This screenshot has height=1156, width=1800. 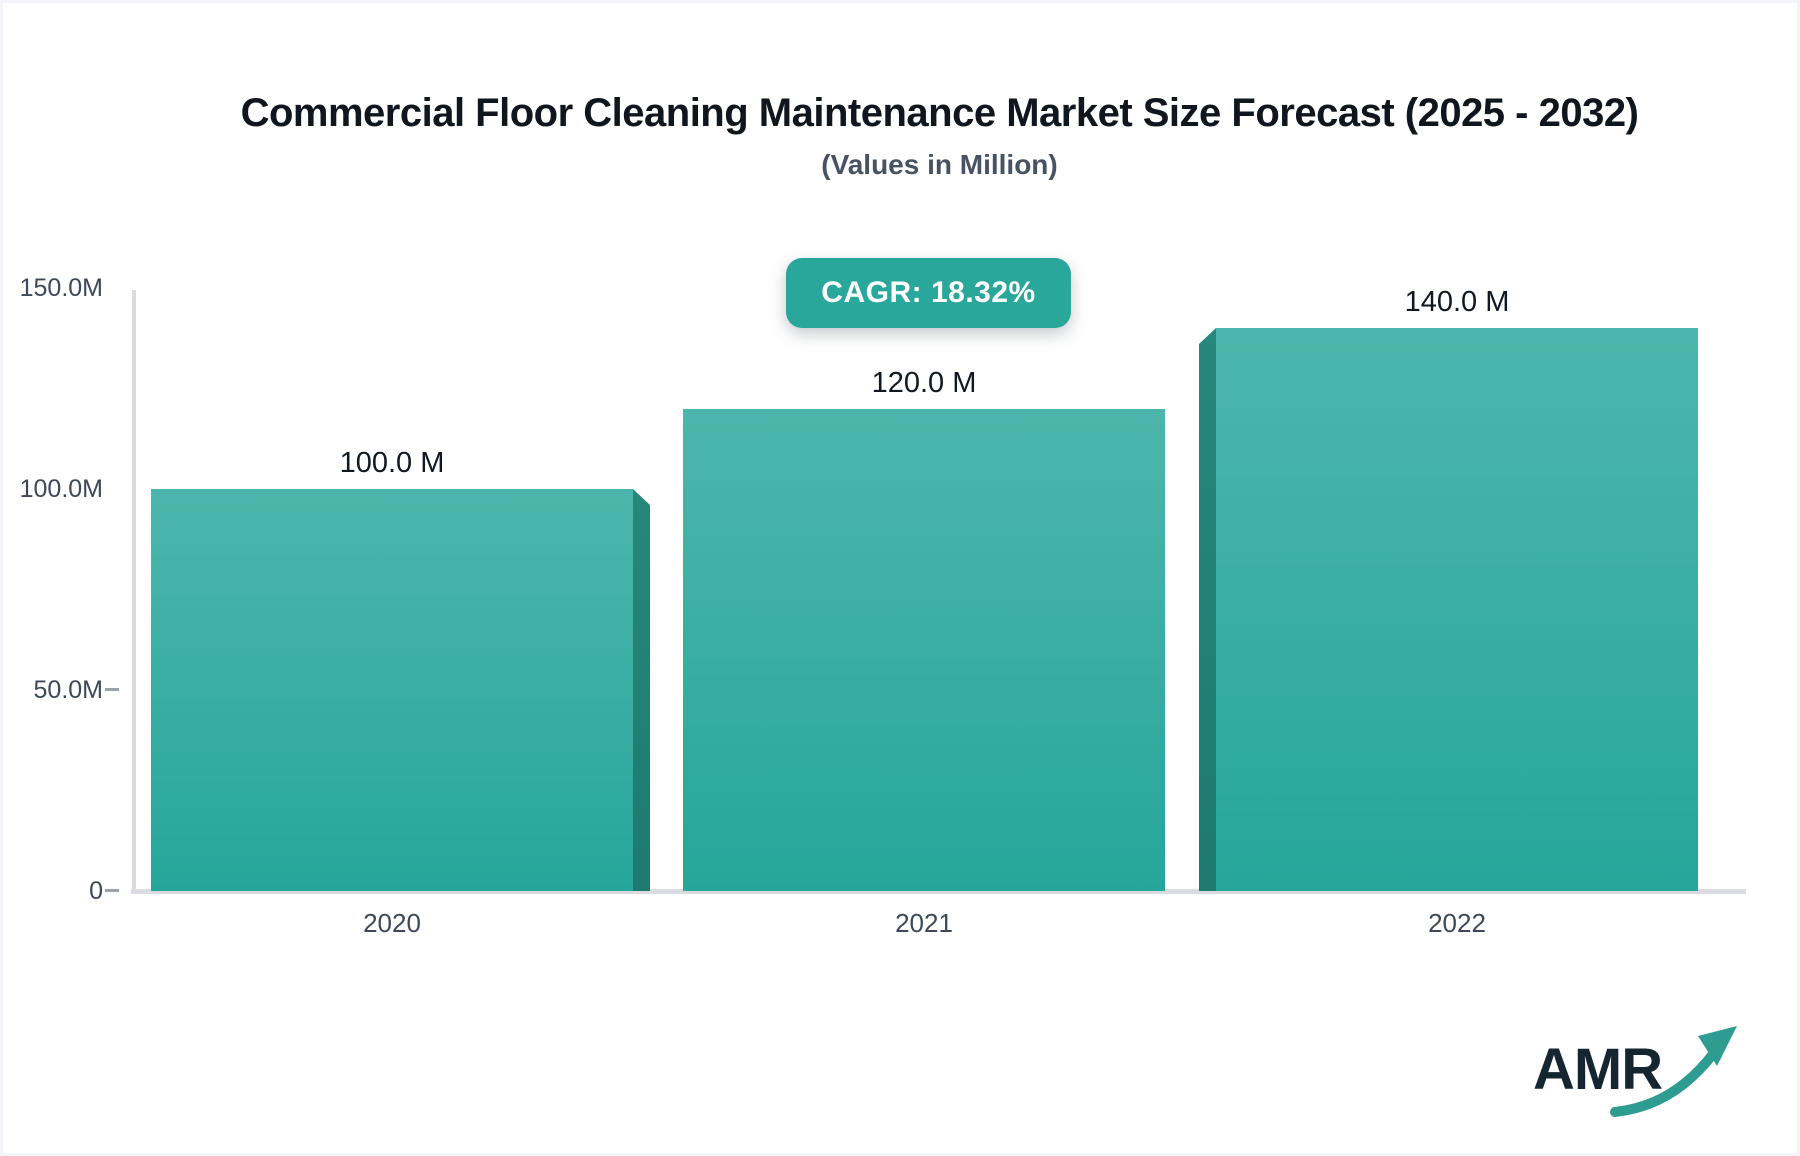 What do you see at coordinates (392, 463) in the screenshot?
I see `bar-value-label: 100.0 M` at bounding box center [392, 463].